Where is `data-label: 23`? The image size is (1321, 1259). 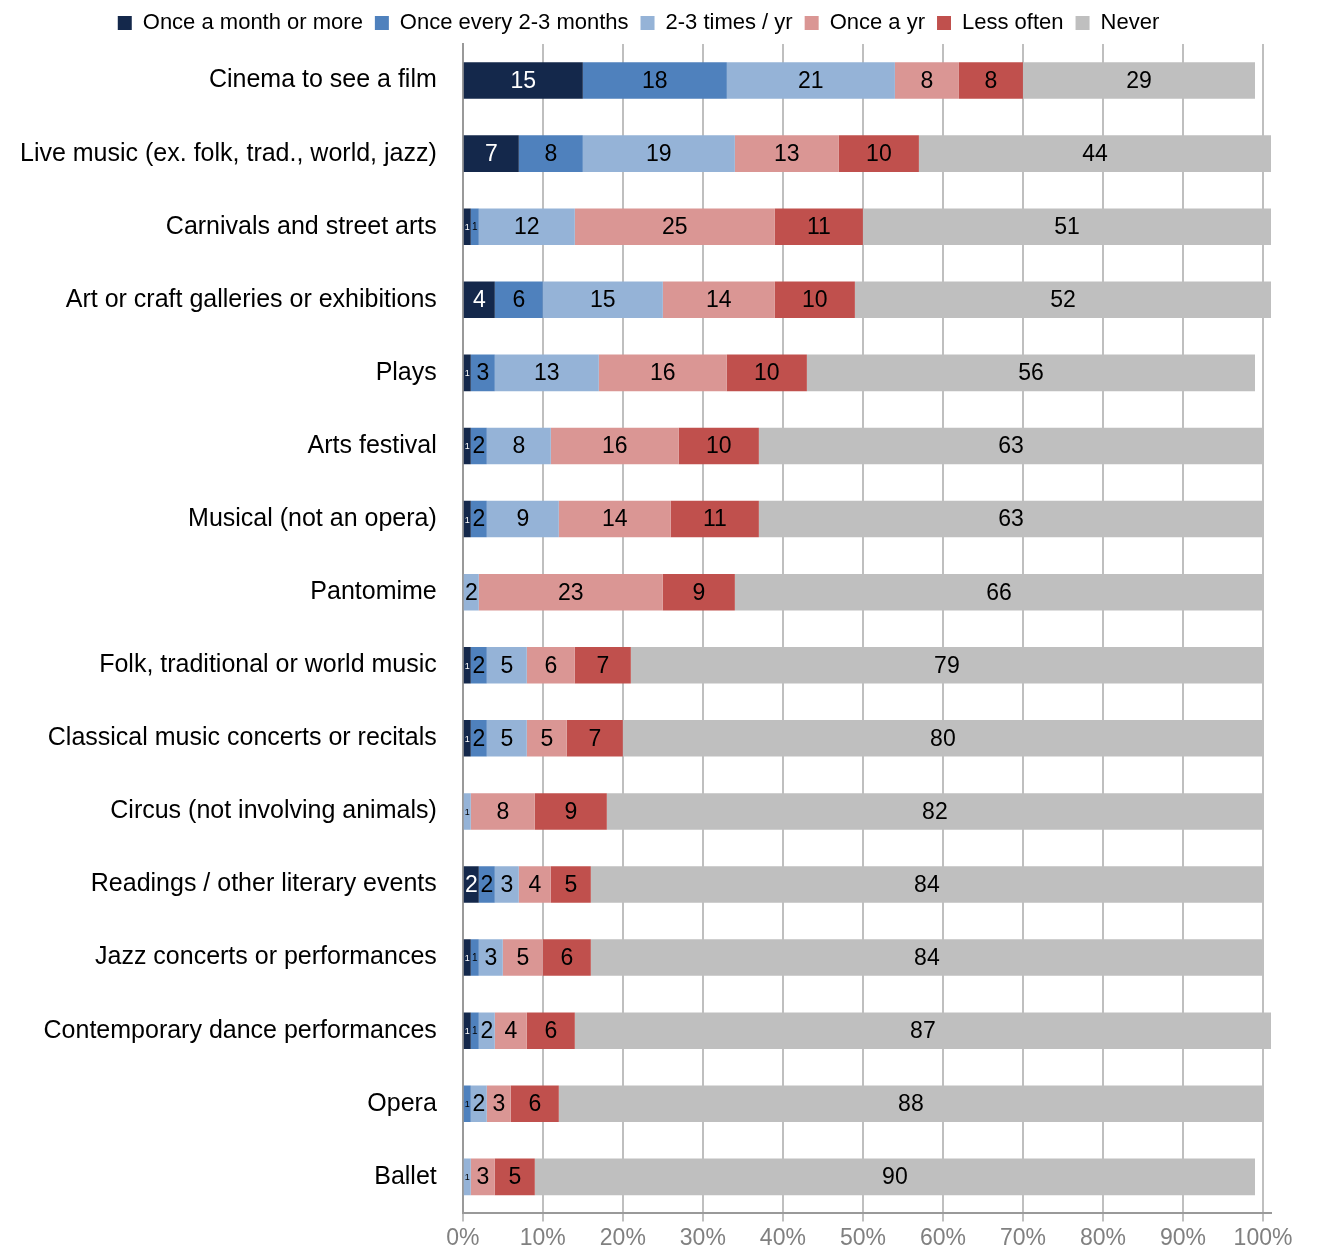 data-label: 23 is located at coordinates (571, 591).